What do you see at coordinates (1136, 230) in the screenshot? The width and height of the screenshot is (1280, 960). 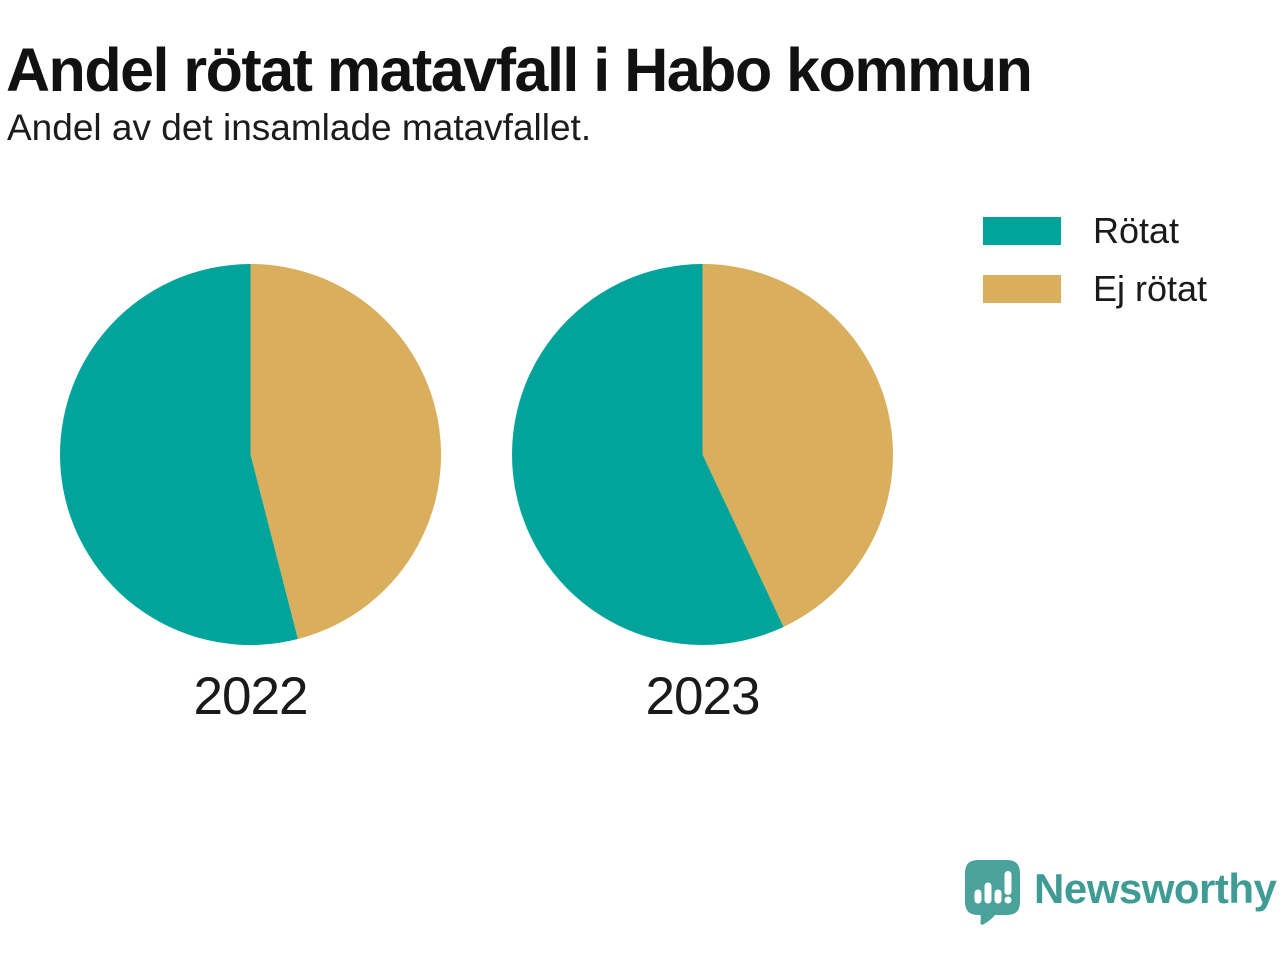 I see `legend-label-rotat: Rötat` at bounding box center [1136, 230].